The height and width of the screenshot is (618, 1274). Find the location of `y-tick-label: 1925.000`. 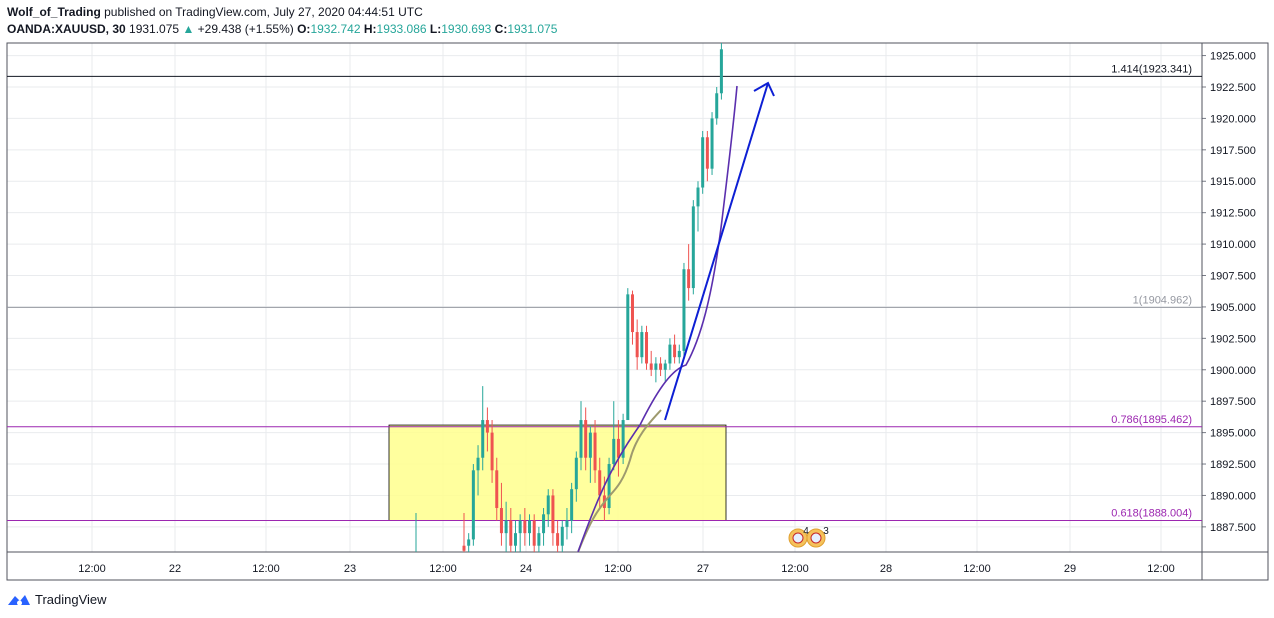

y-tick-label: 1925.000 is located at coordinates (1233, 57).